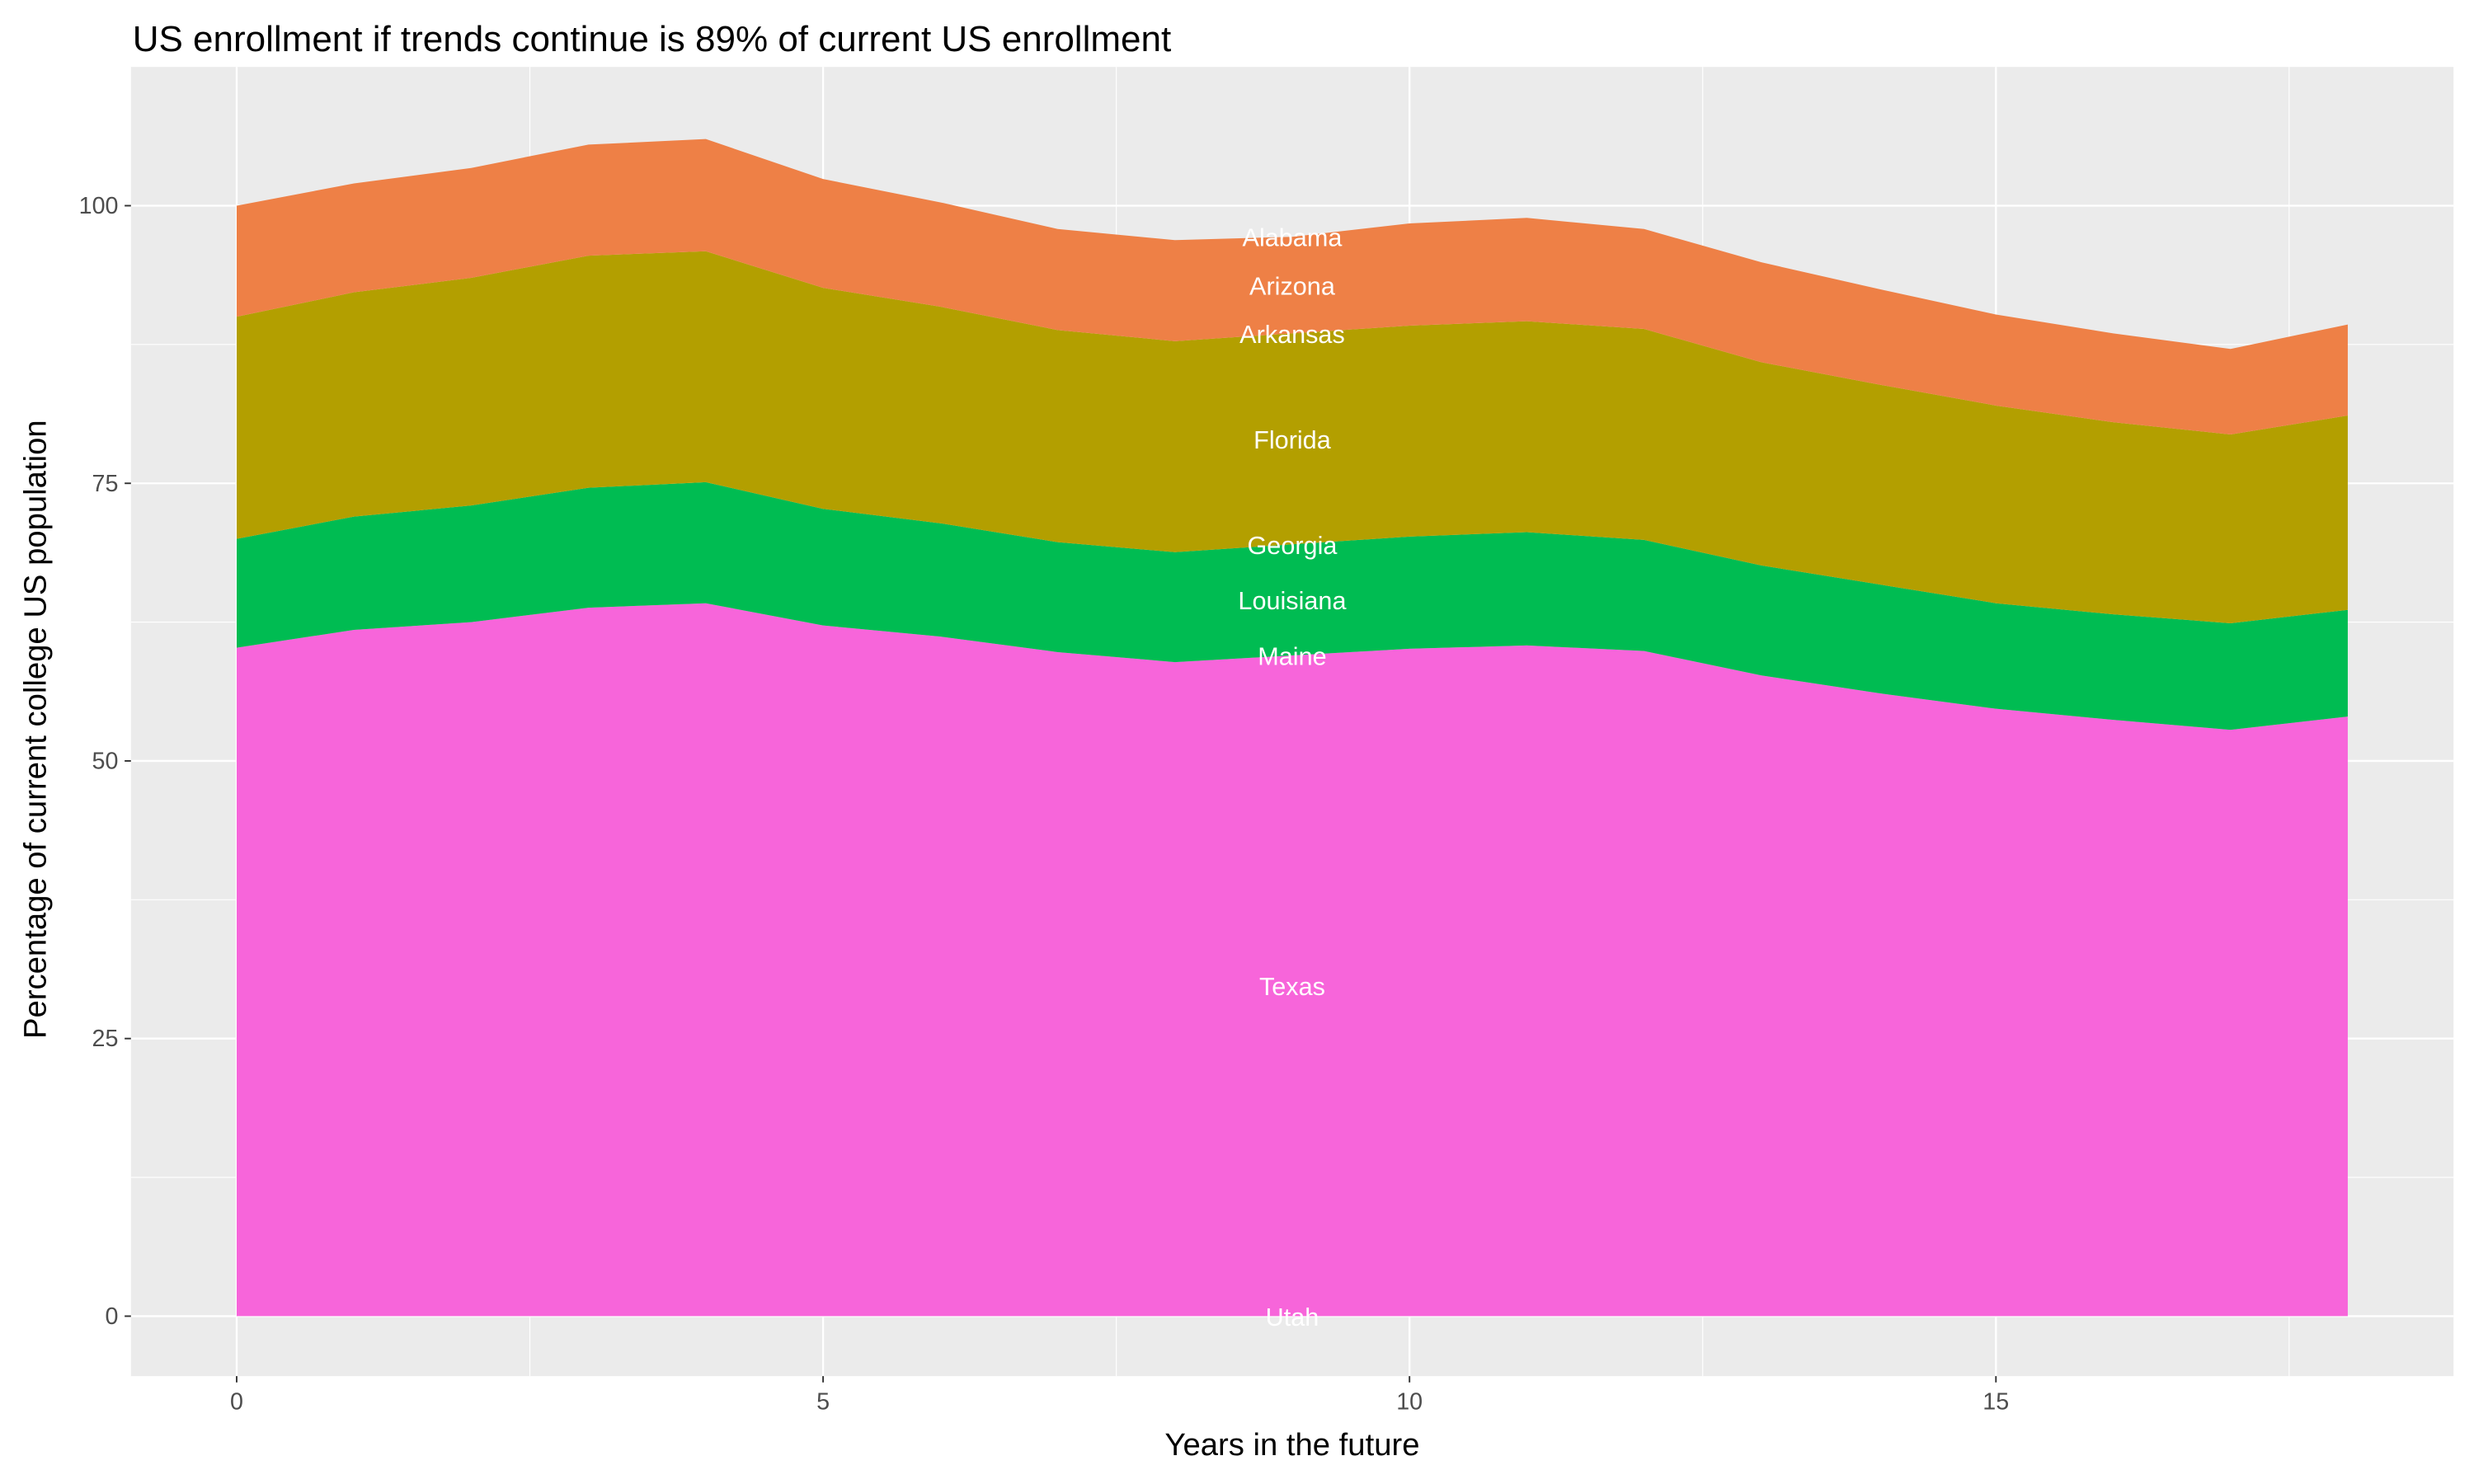  What do you see at coordinates (1292, 601) in the screenshot?
I see `series-label-louisiana: Louisiana` at bounding box center [1292, 601].